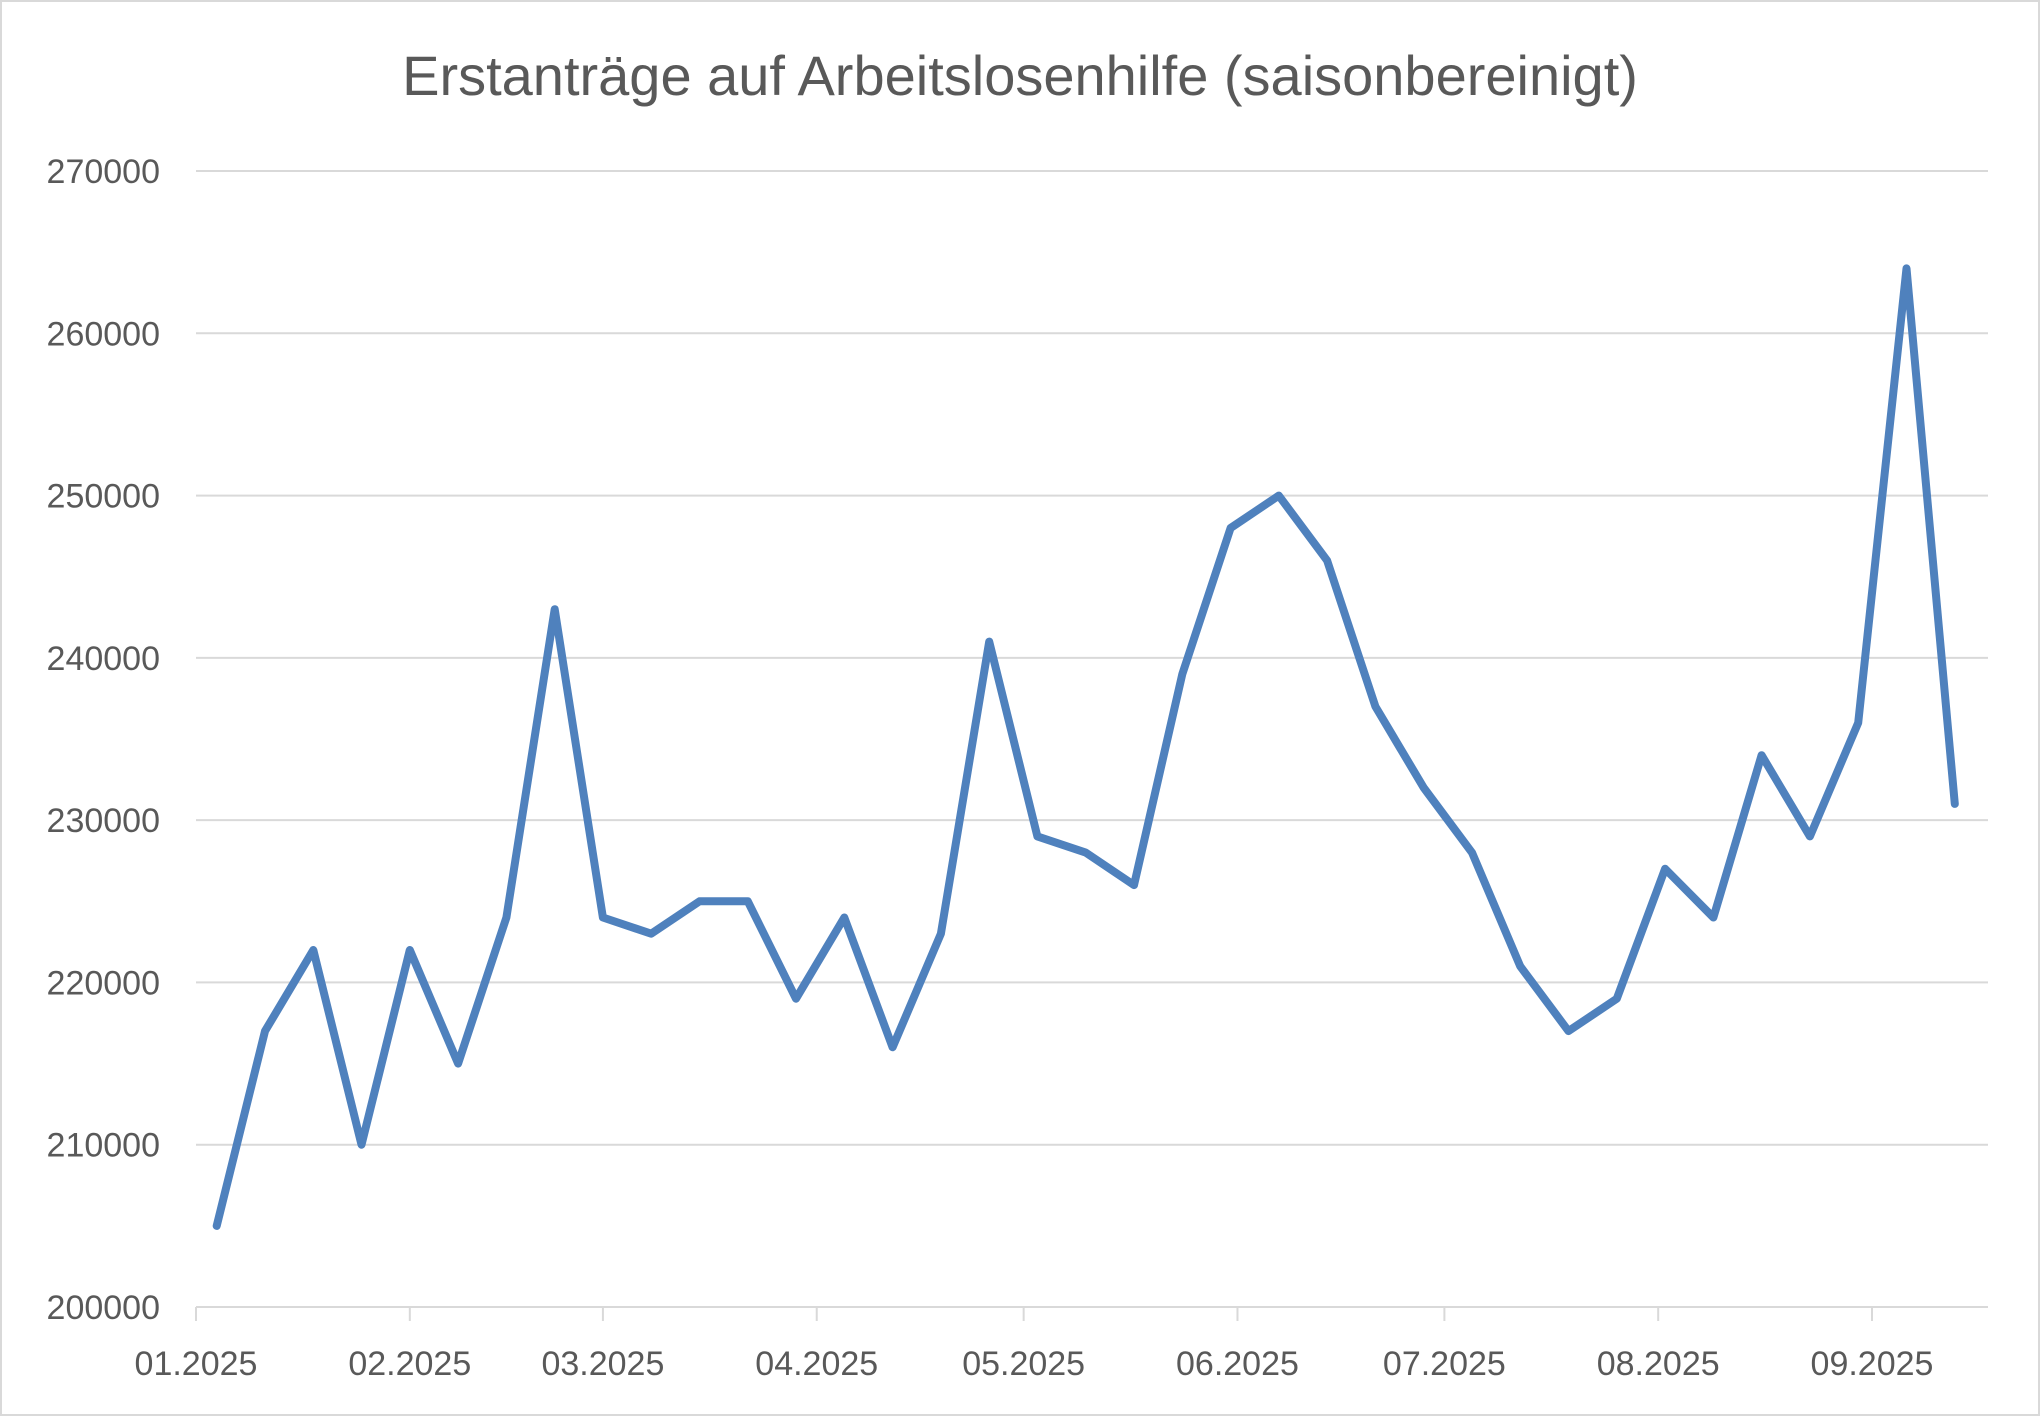  I want to click on x-tick-label: 03.2025, so click(602, 1364).